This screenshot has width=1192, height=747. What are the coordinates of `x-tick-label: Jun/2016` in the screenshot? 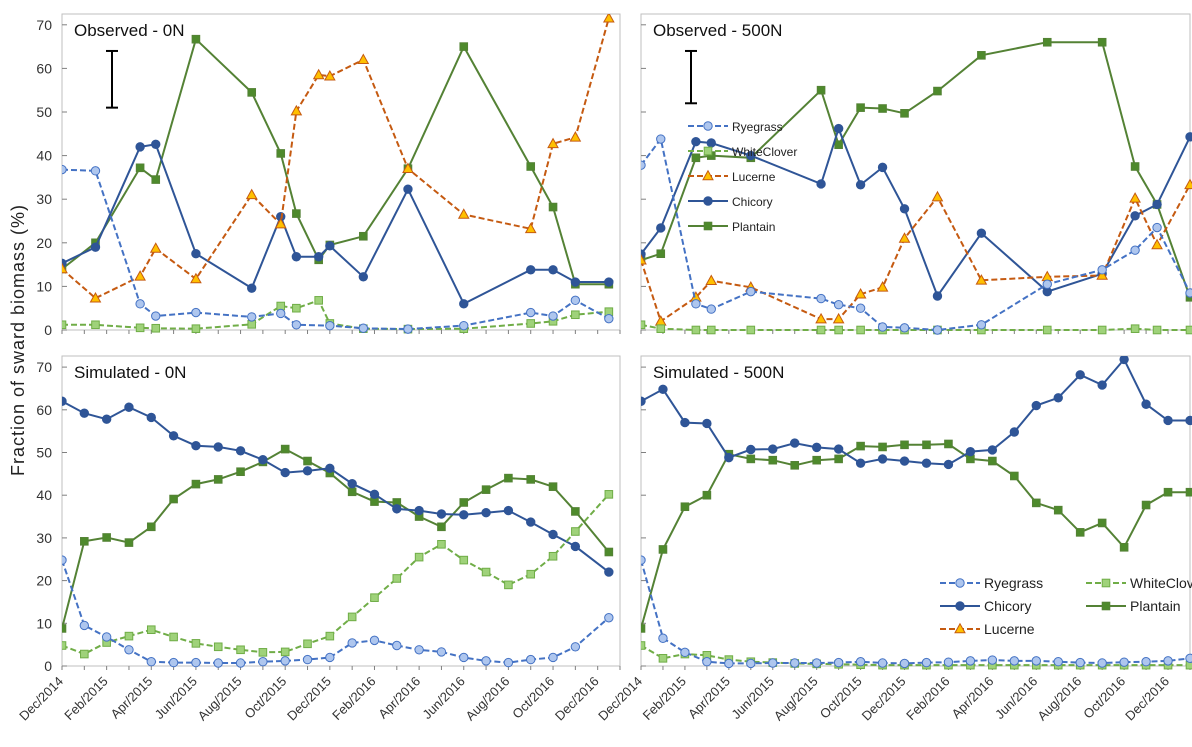 It's located at (1016, 698).